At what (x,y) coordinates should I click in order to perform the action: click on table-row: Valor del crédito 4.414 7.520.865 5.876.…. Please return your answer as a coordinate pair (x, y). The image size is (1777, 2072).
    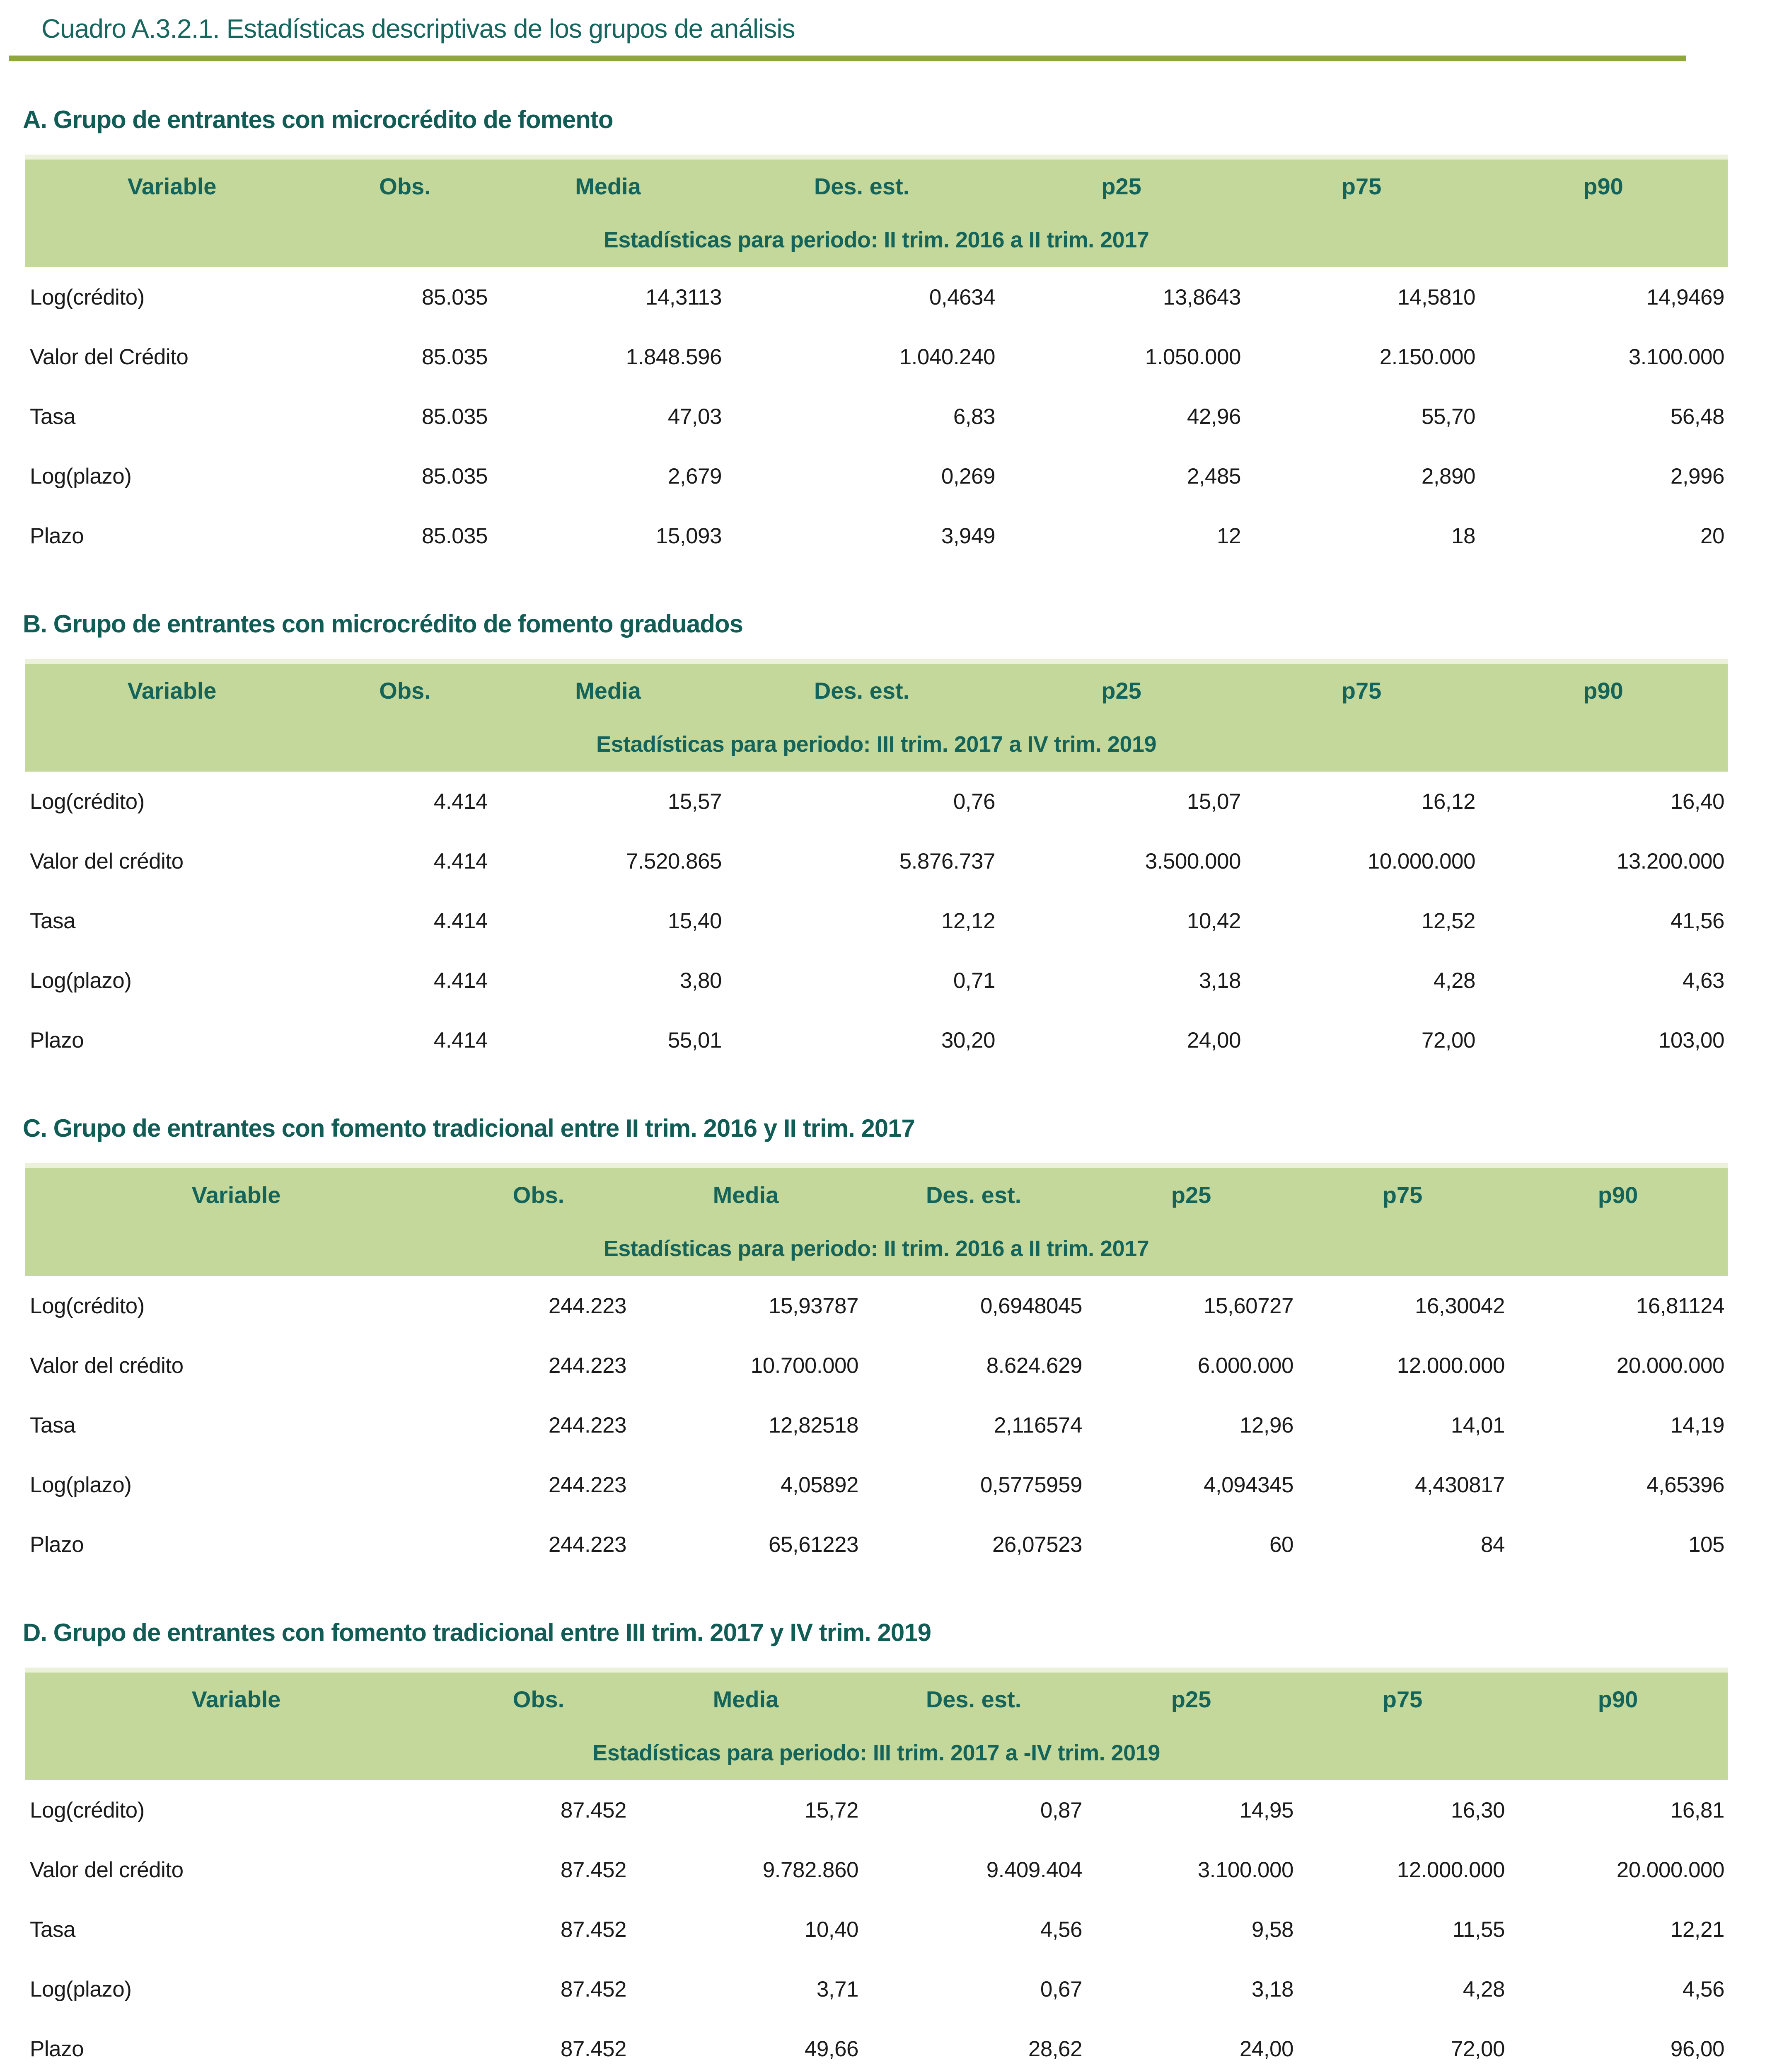
    Looking at the image, I should click on (876, 861).